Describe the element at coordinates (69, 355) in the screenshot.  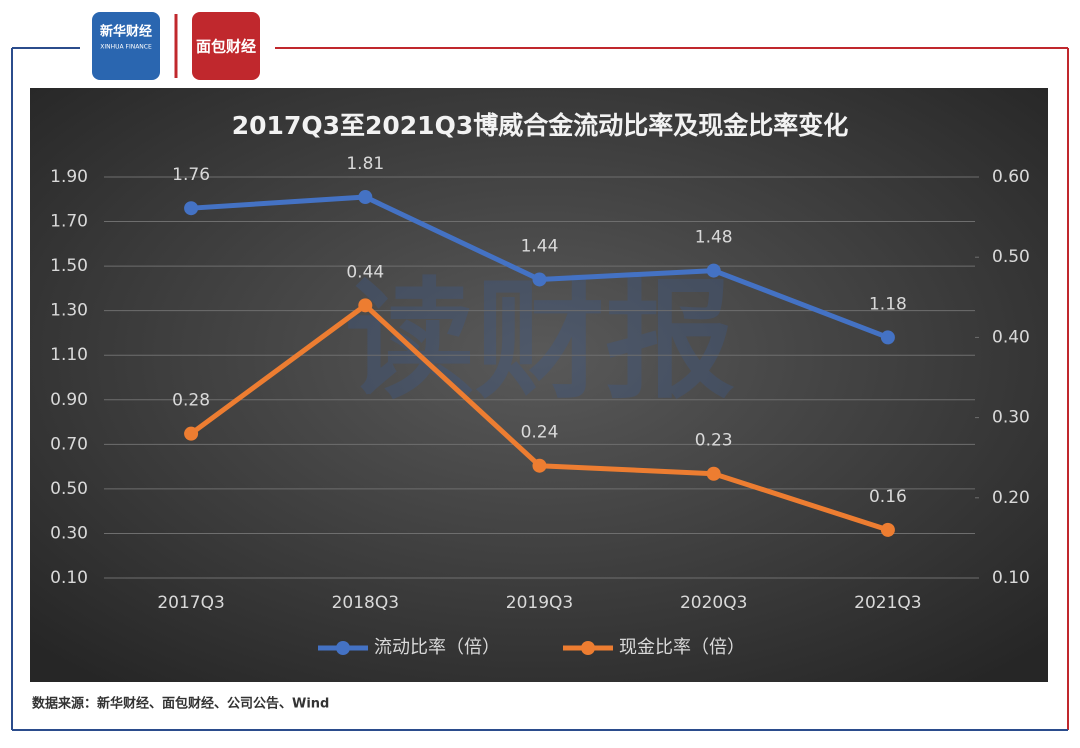
I see `y-tick-label: 1.10` at that location.